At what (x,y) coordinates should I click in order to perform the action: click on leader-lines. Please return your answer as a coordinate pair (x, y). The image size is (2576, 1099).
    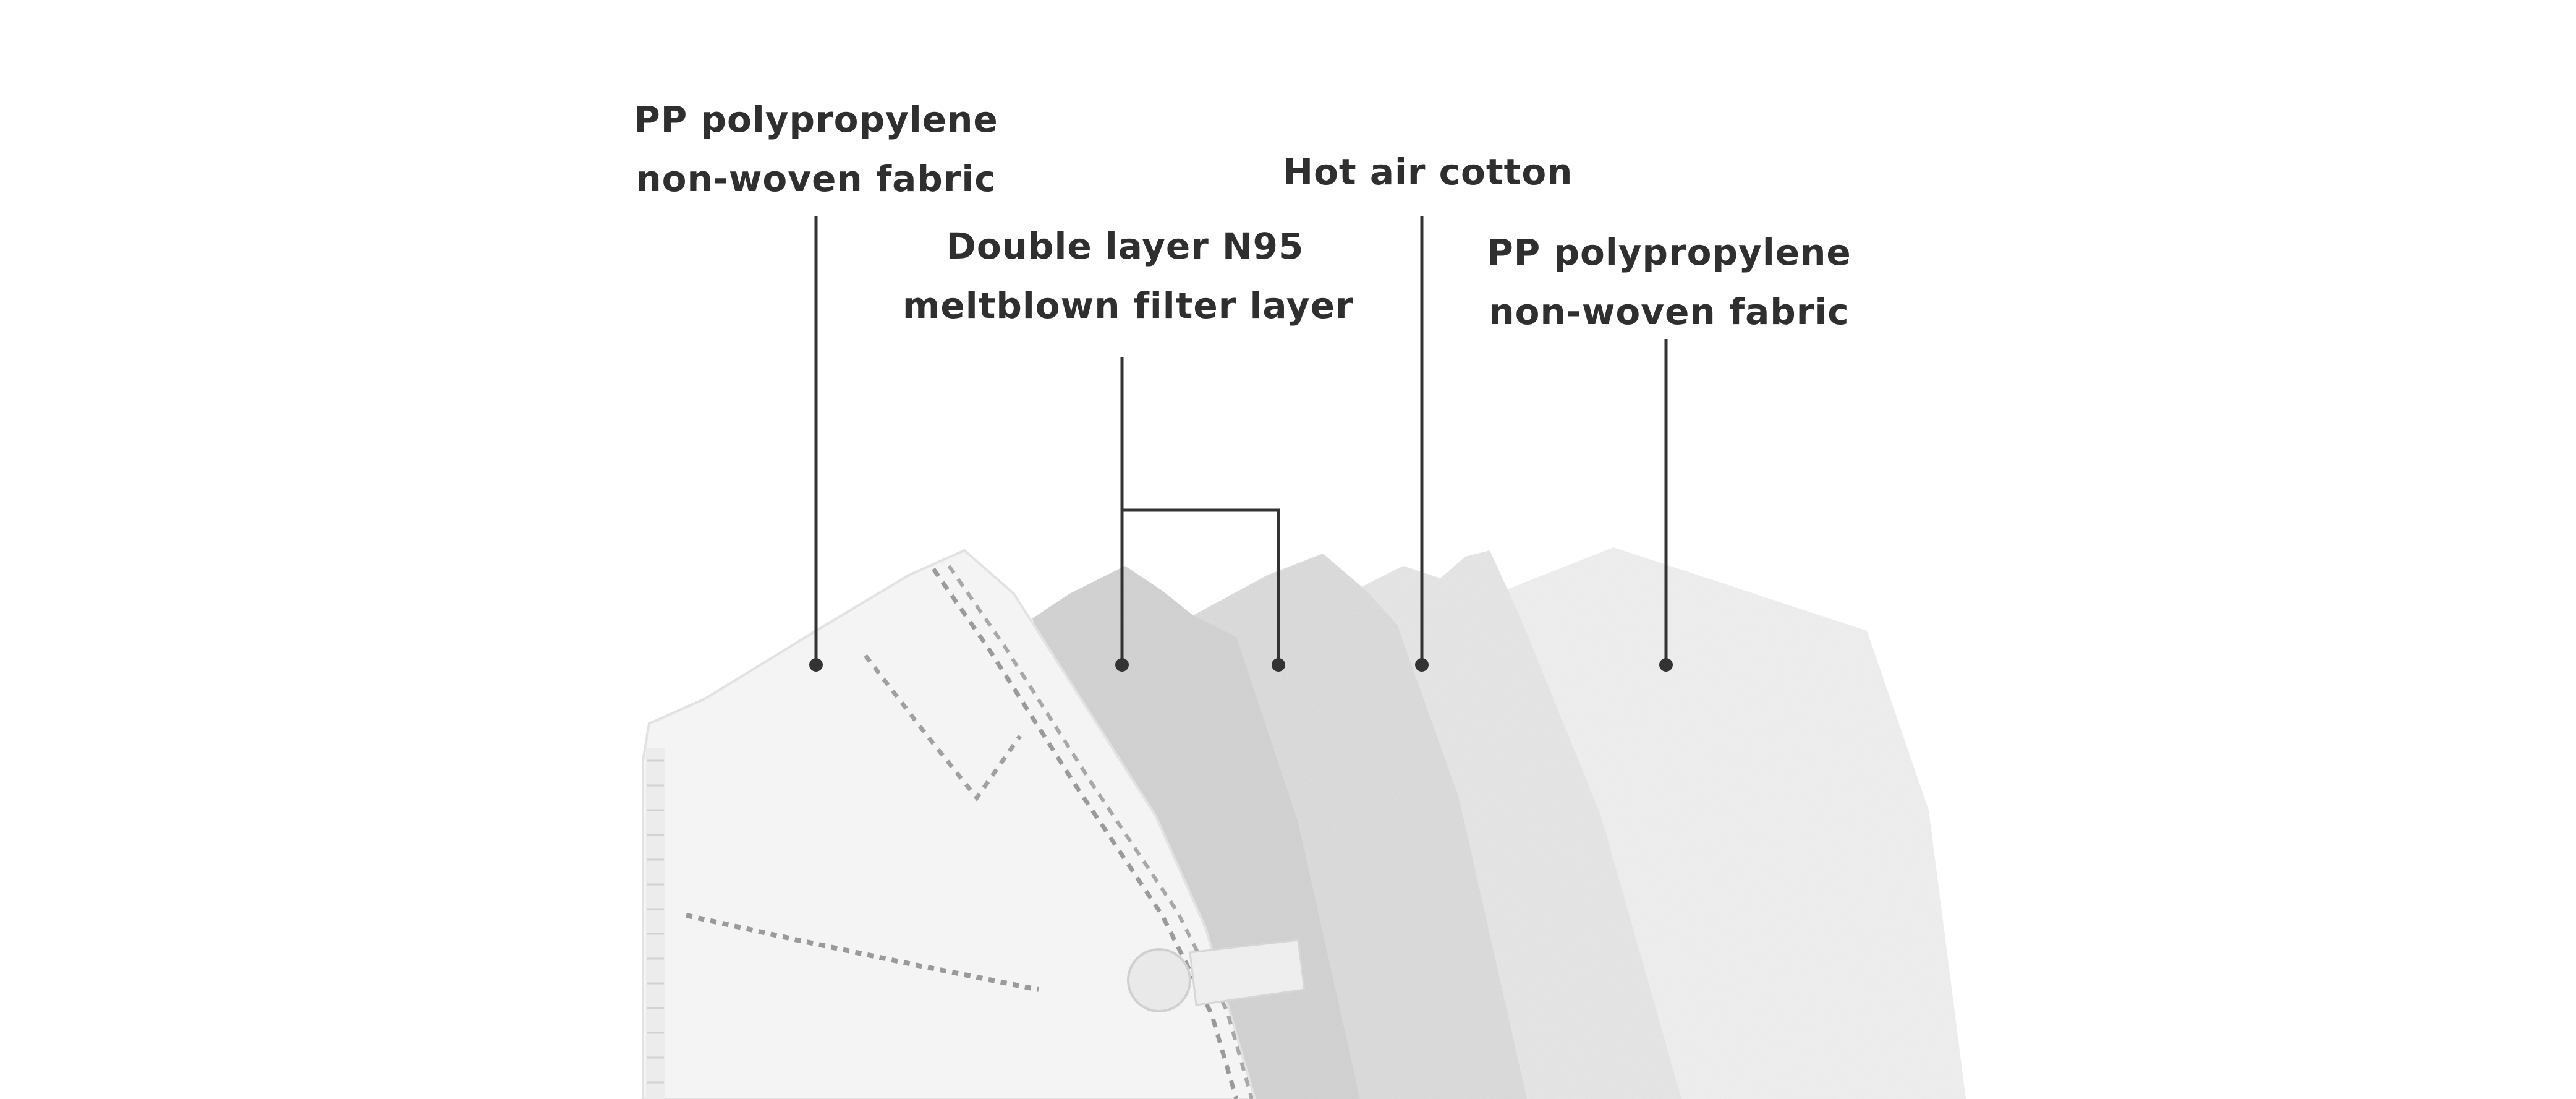
    Looking at the image, I should click on (1241, 440).